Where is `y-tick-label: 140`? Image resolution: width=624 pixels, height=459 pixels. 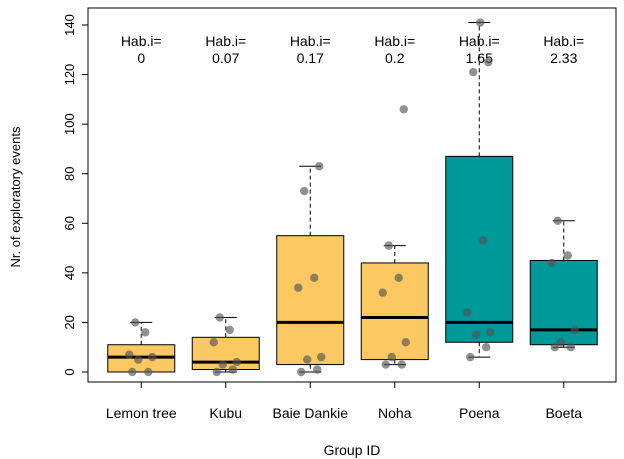 y-tick-label: 140 is located at coordinates (69, 25).